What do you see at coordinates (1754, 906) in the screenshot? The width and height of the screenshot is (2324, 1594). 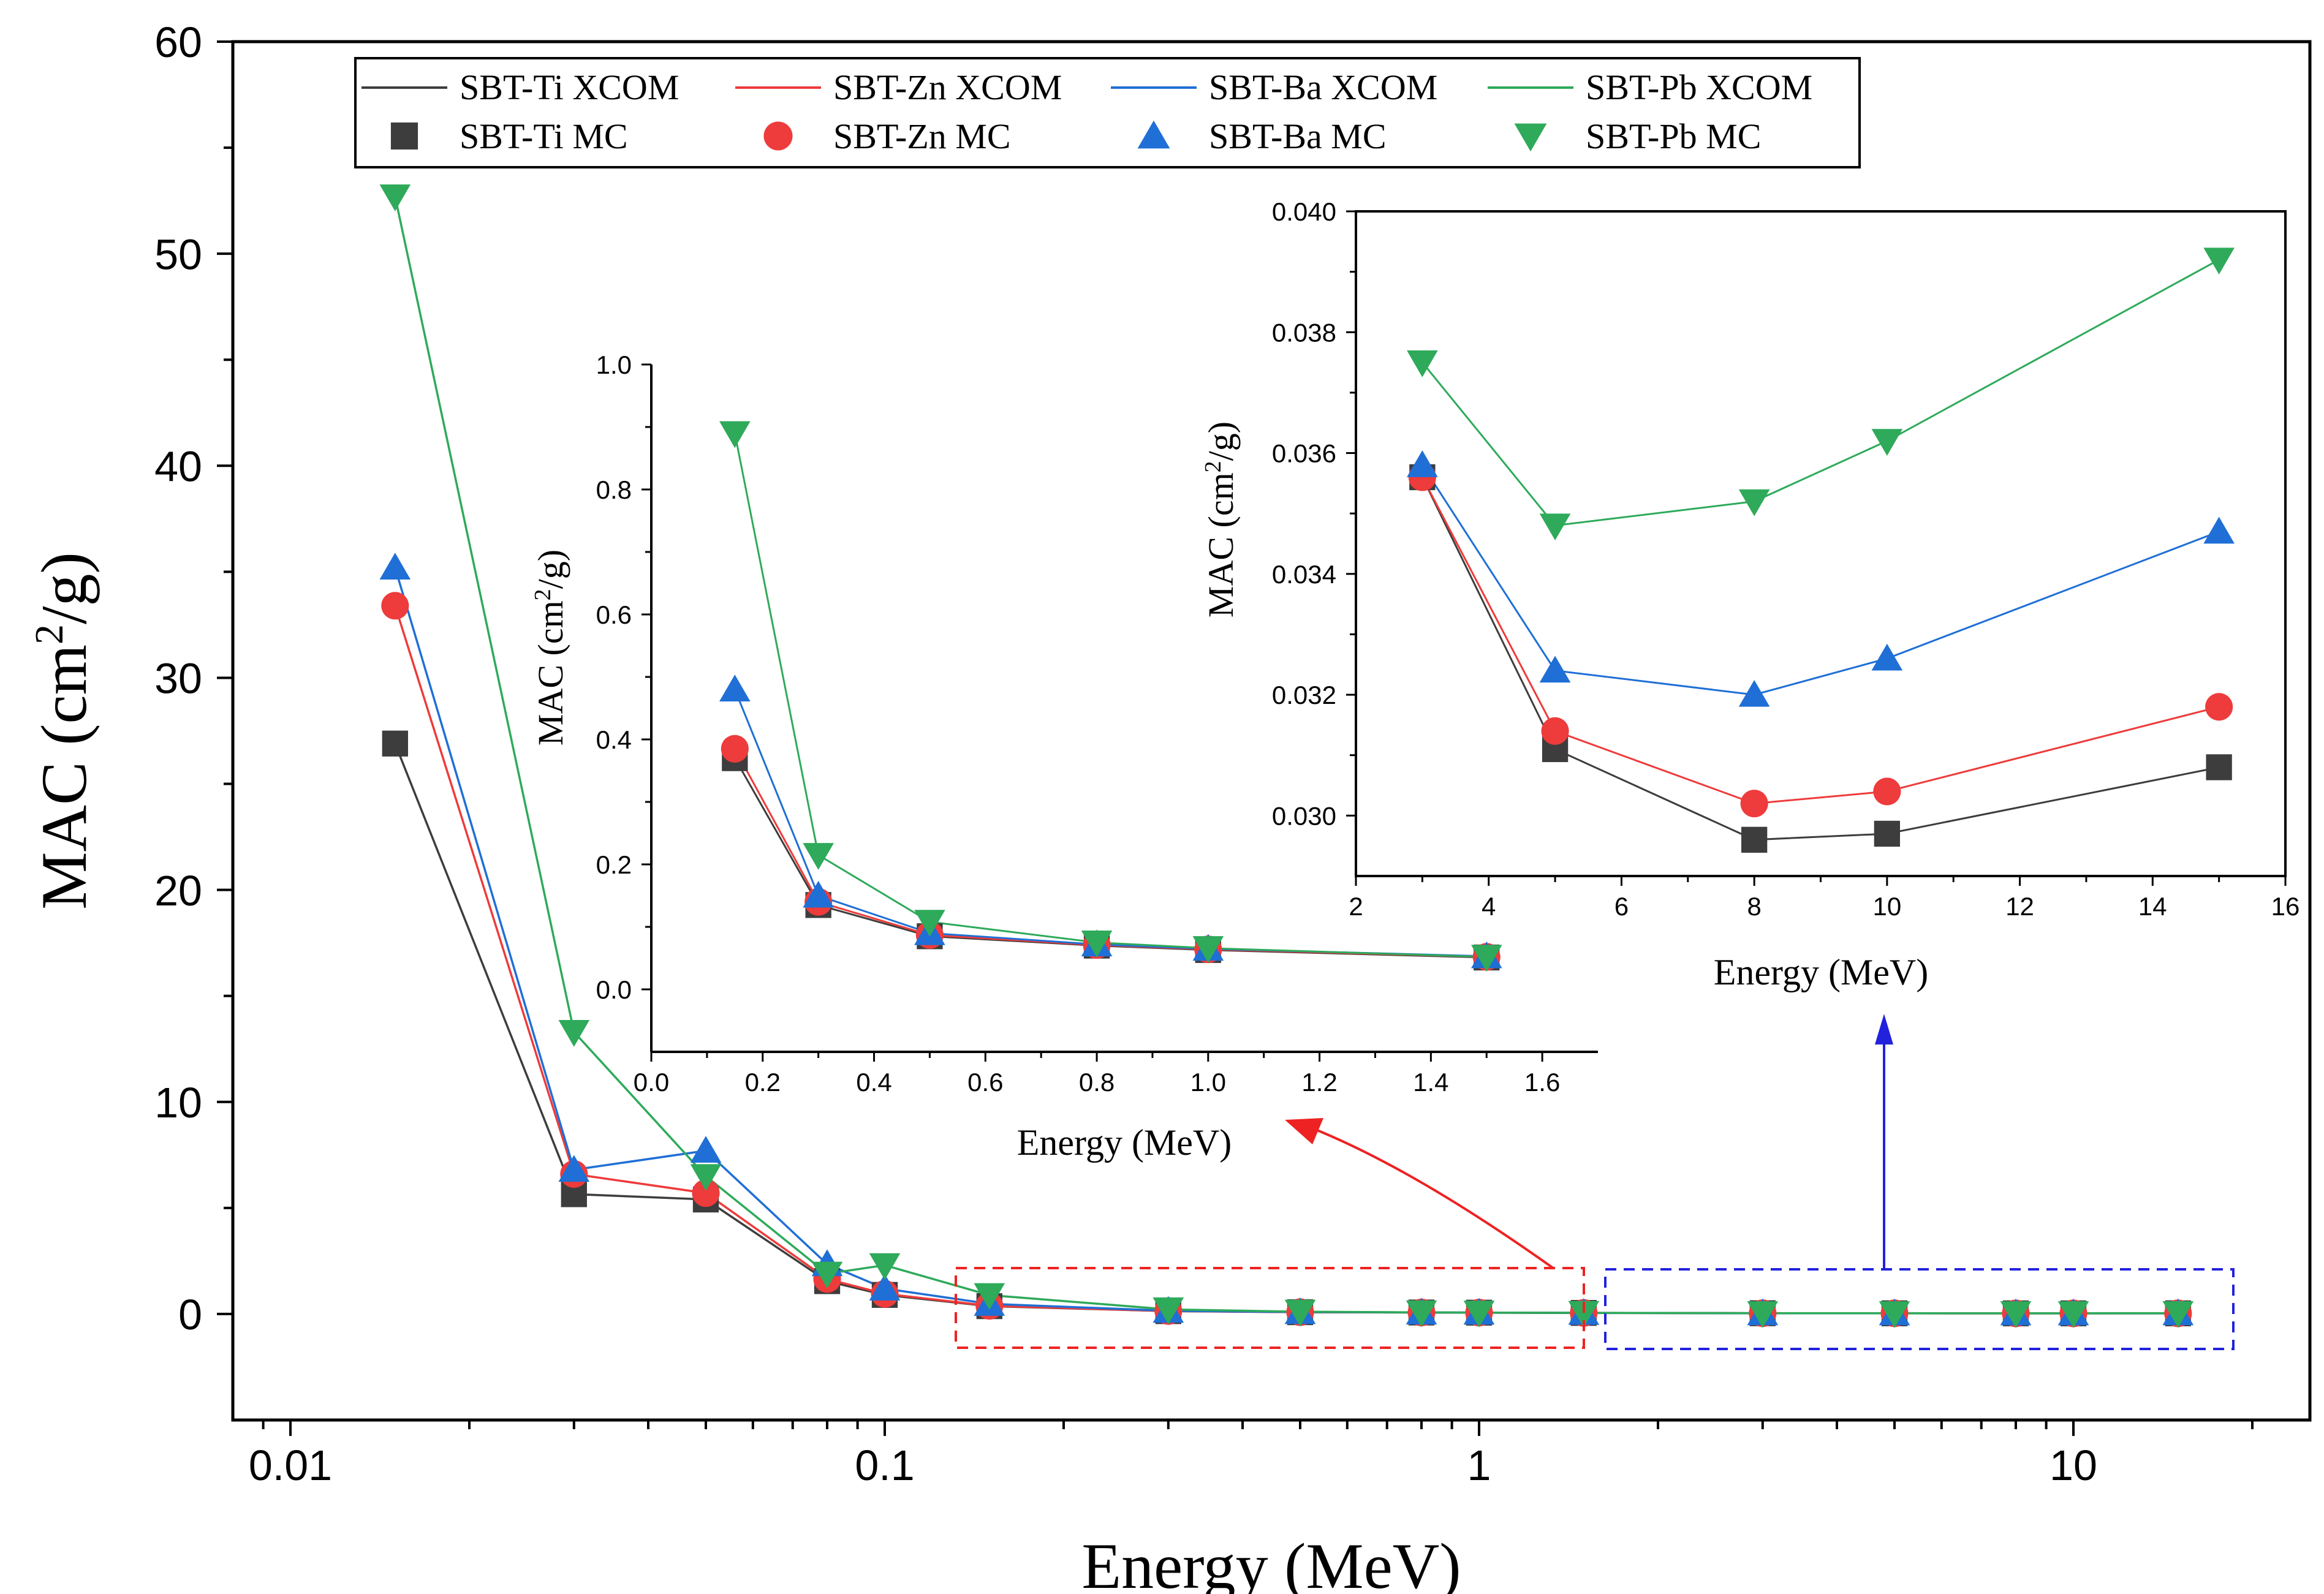 I see `inset-high-x-tick-label: 8` at bounding box center [1754, 906].